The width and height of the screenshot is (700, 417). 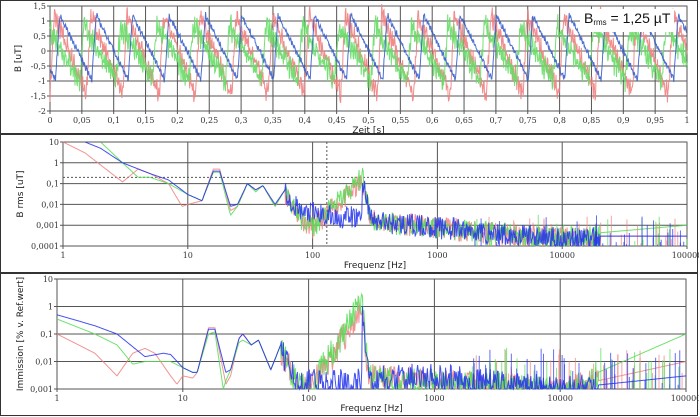 I want to click on x-tick-label: 0,05, so click(x=82, y=120).